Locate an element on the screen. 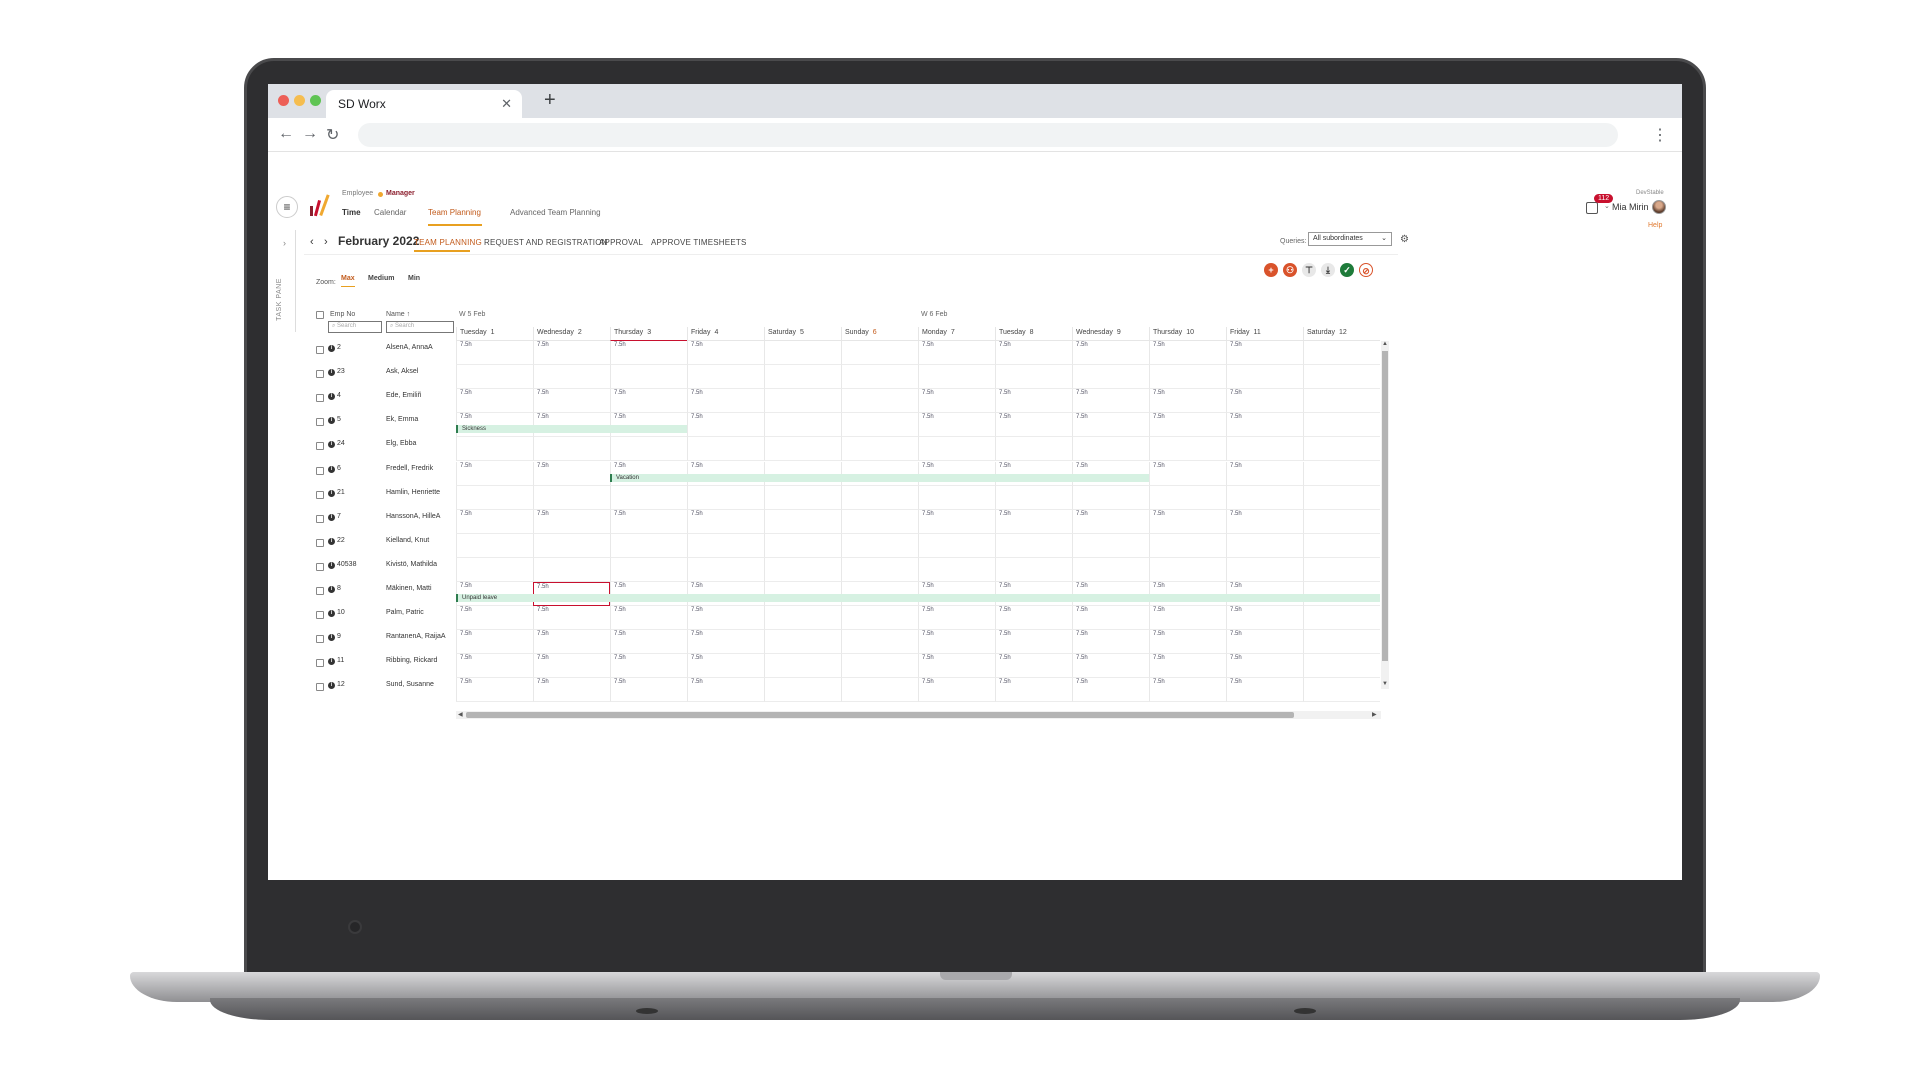  browser-menu-icon: ⋮ is located at coordinates (1660, 135).